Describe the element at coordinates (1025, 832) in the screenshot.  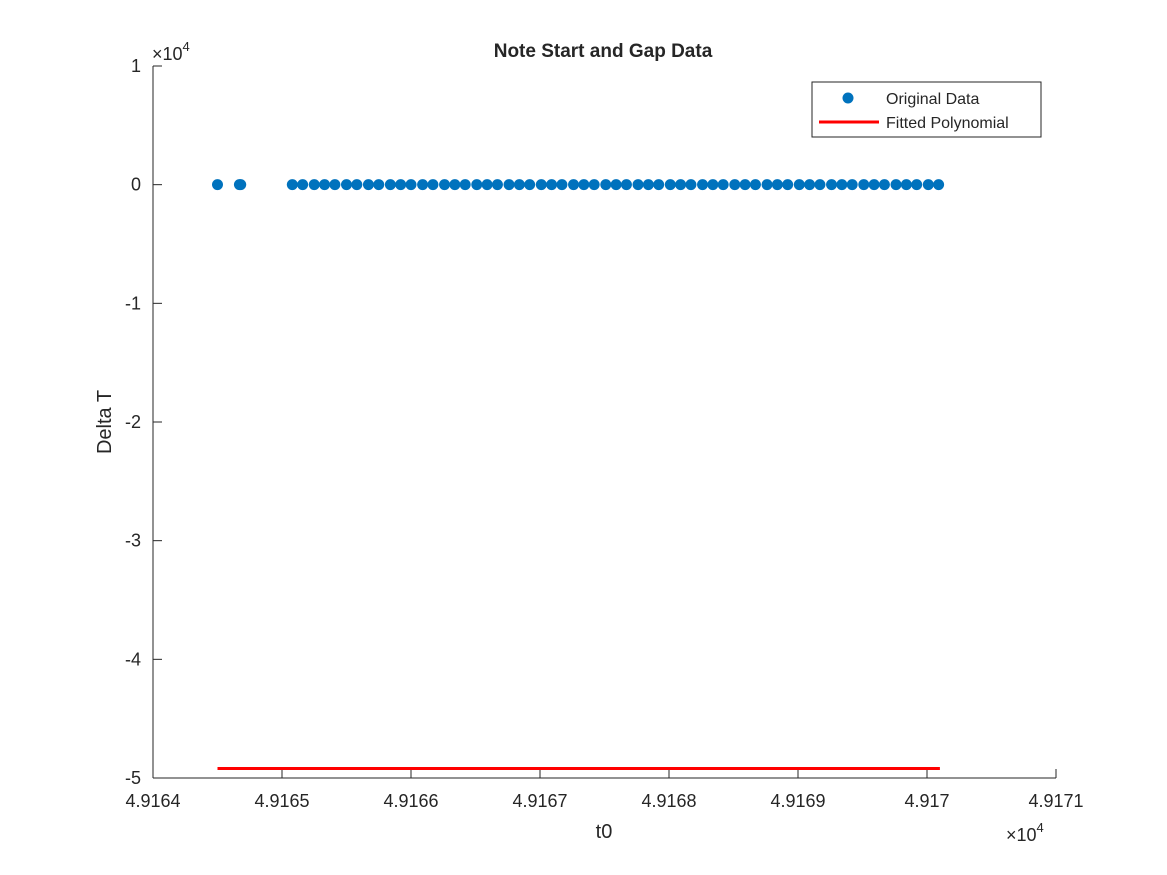
I see `x-exponent-label: ×10⁴` at that location.